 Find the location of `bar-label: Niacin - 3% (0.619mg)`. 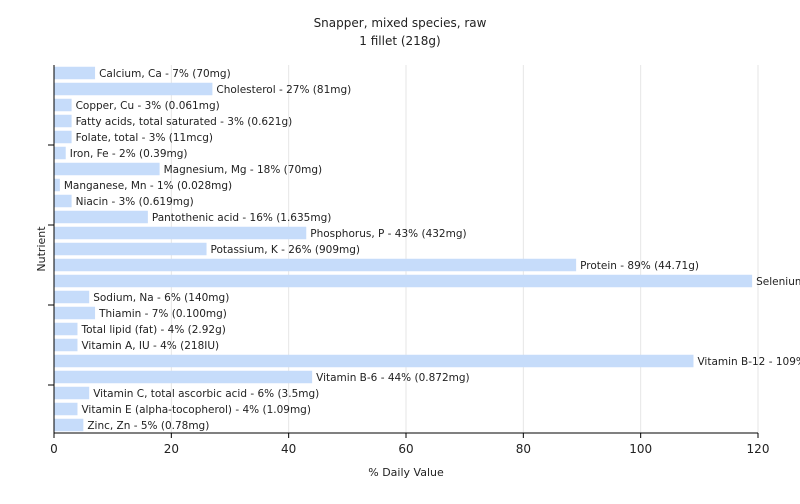

bar-label: Niacin - 3% (0.619mg) is located at coordinates (135, 202).